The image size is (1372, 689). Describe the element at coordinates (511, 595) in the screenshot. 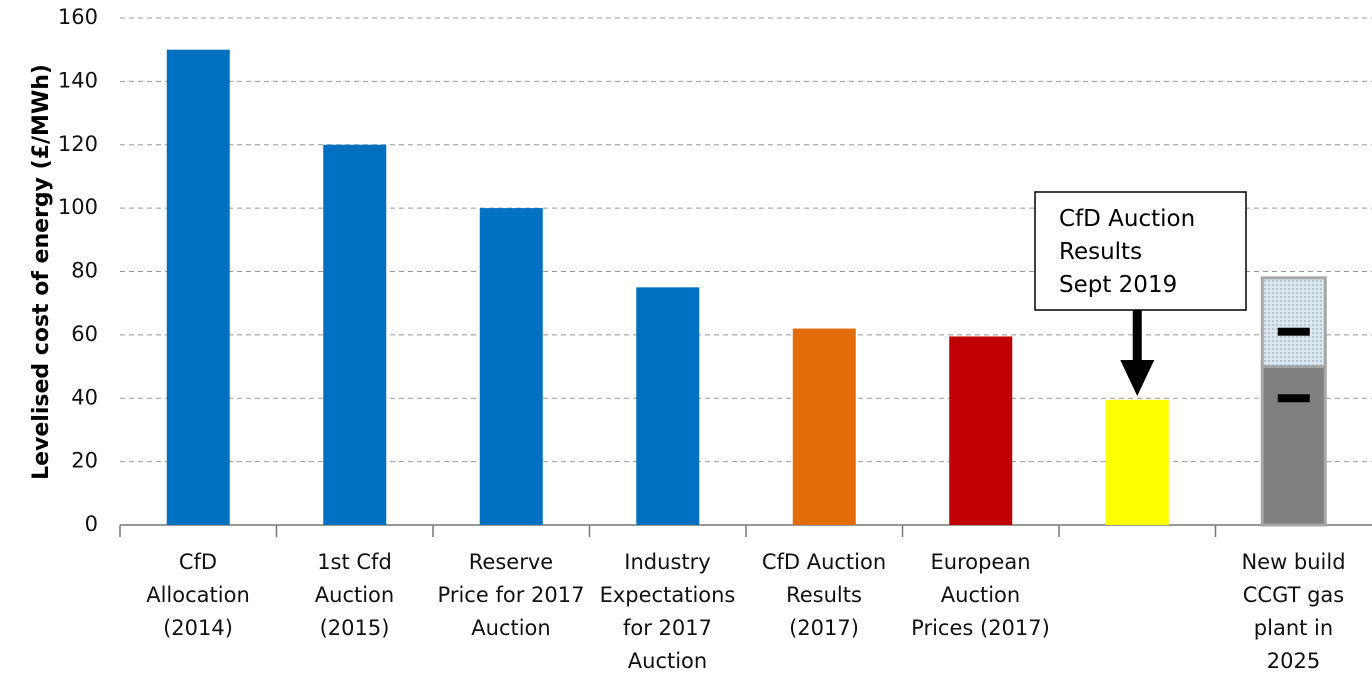

I see `x-tick-label: Reserve Price for 2017 Auction` at that location.